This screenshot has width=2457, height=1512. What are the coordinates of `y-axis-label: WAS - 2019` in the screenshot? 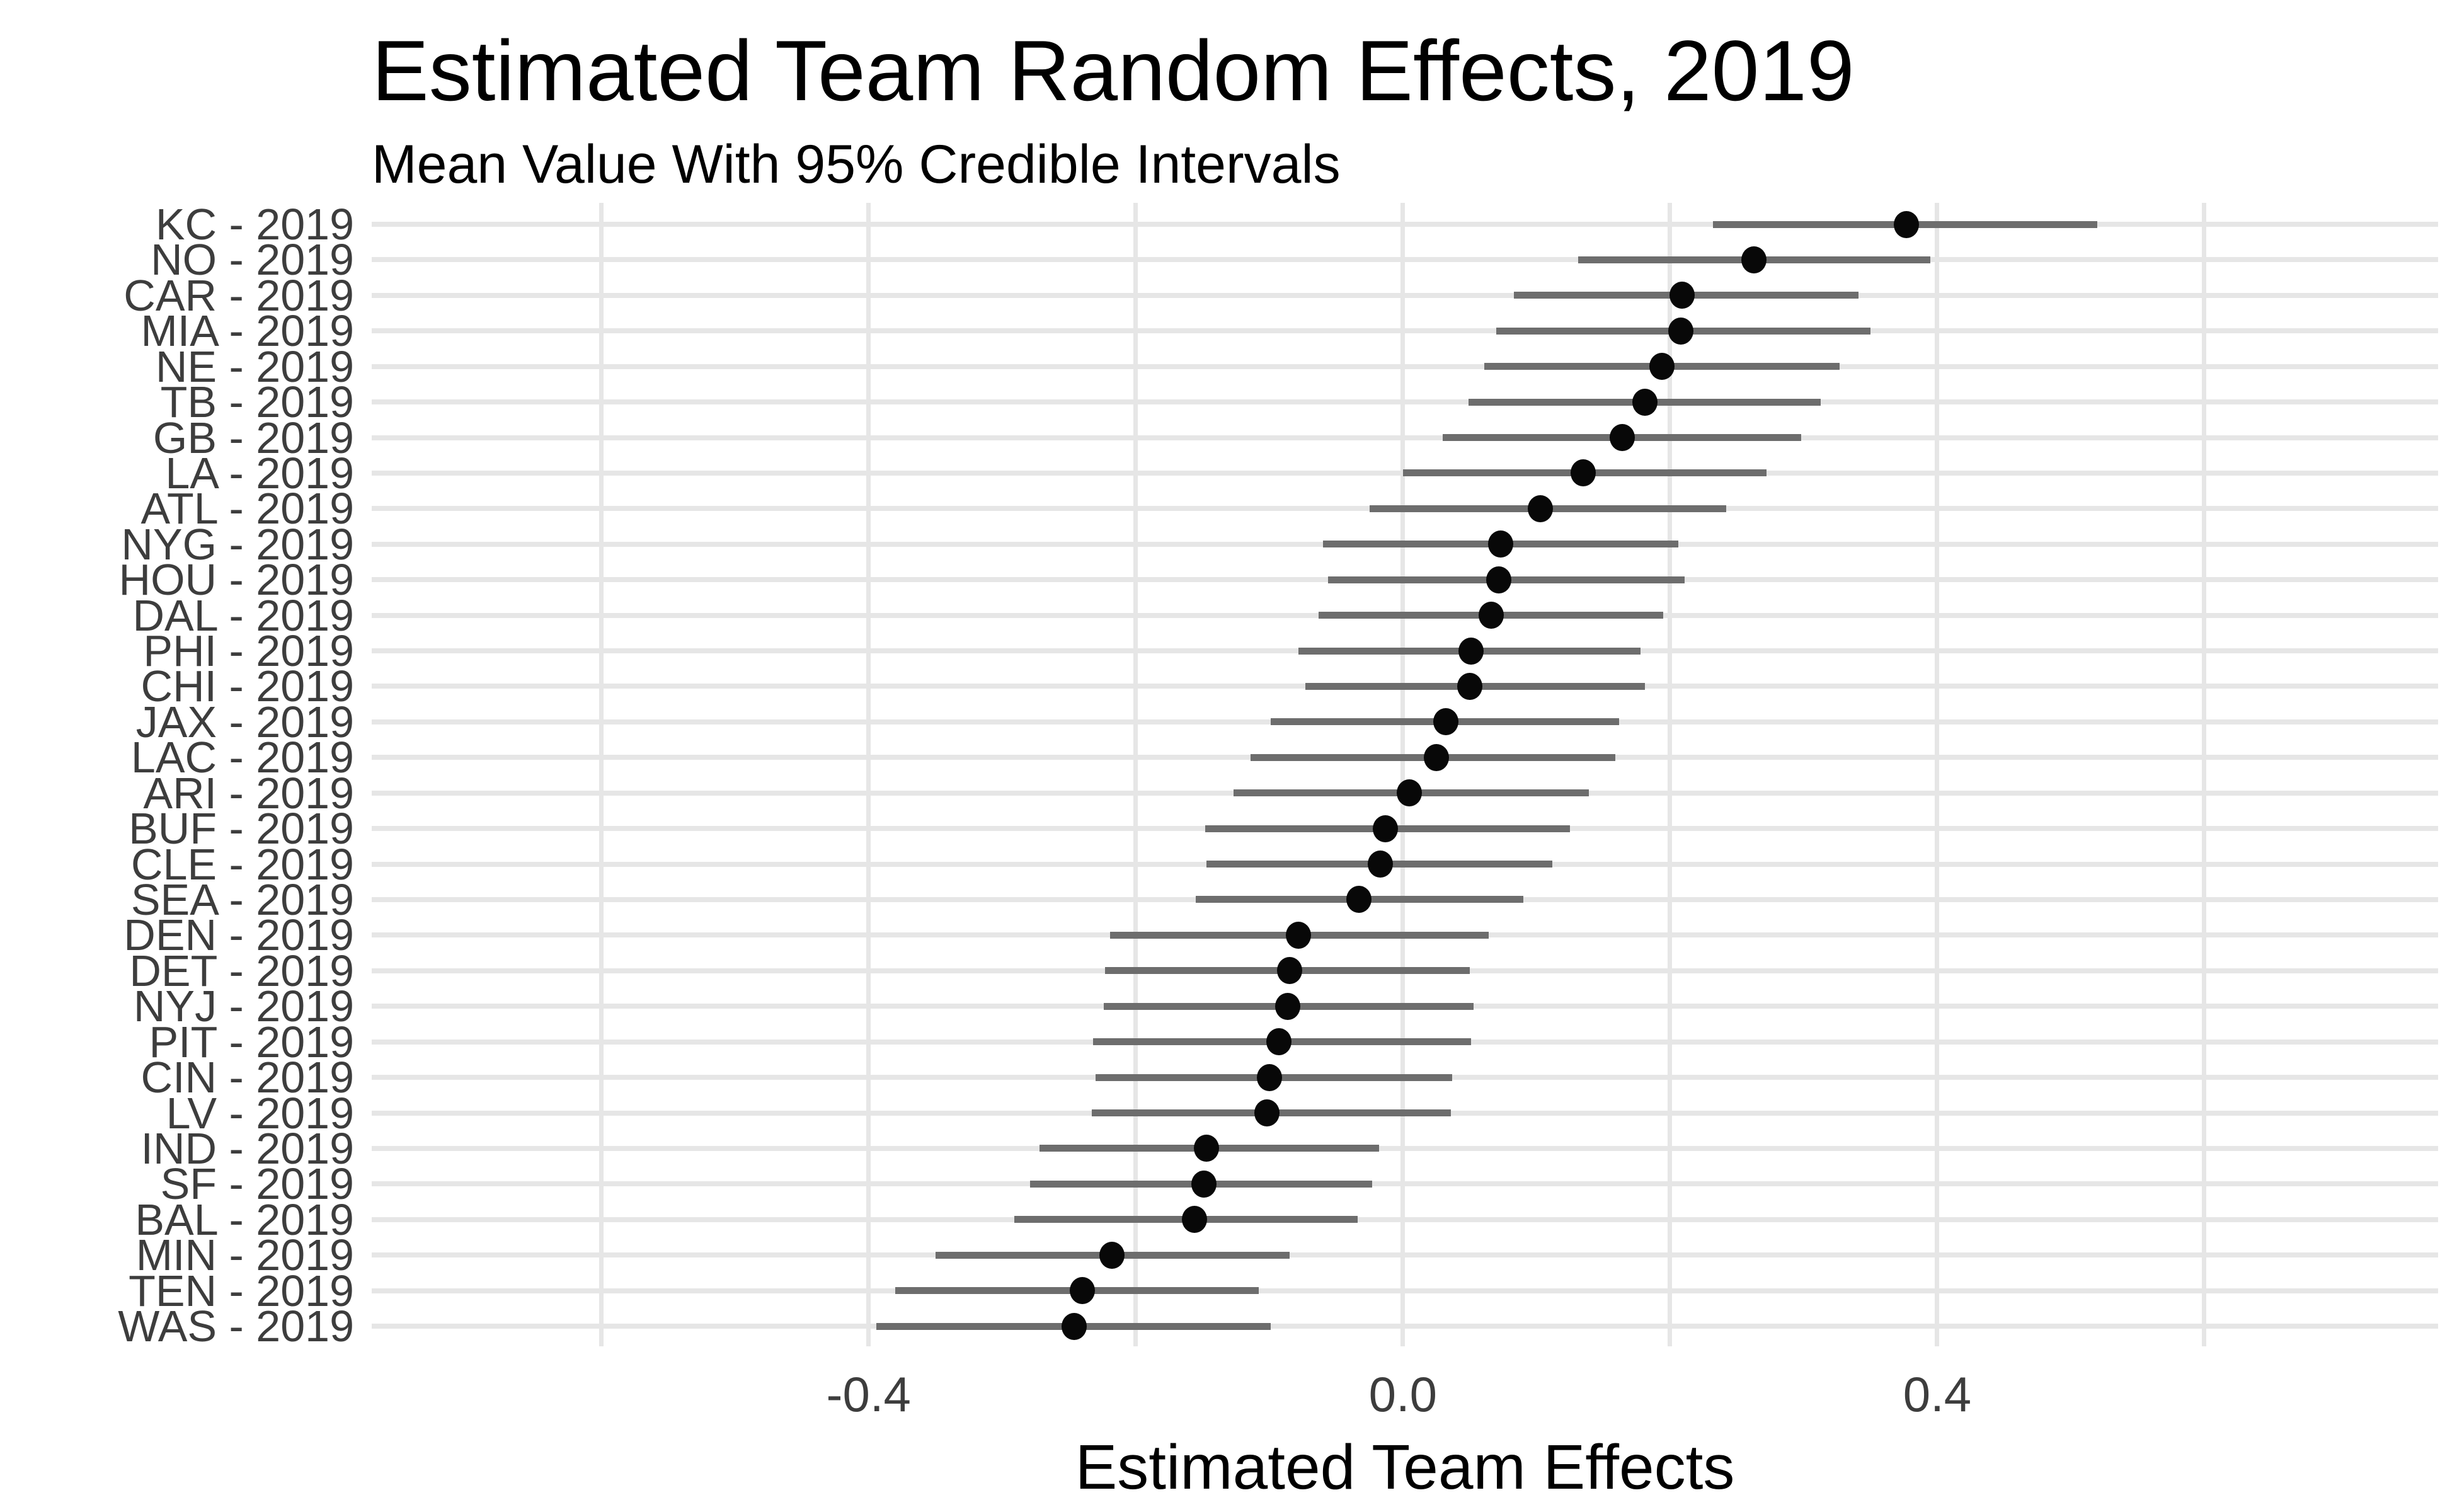 It's located at (236, 1326).